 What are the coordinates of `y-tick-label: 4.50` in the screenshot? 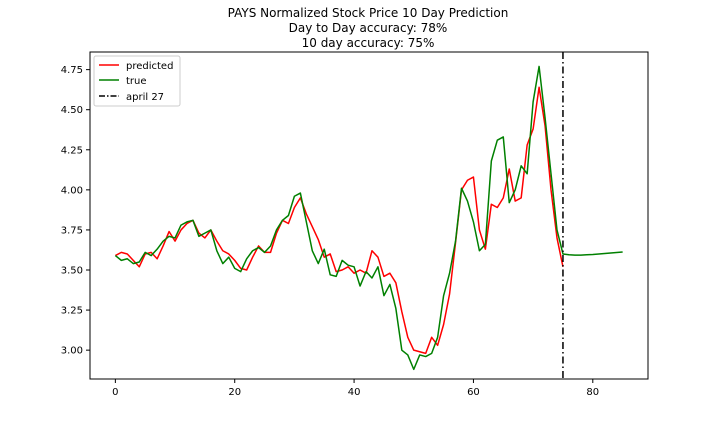 It's located at (72, 110).